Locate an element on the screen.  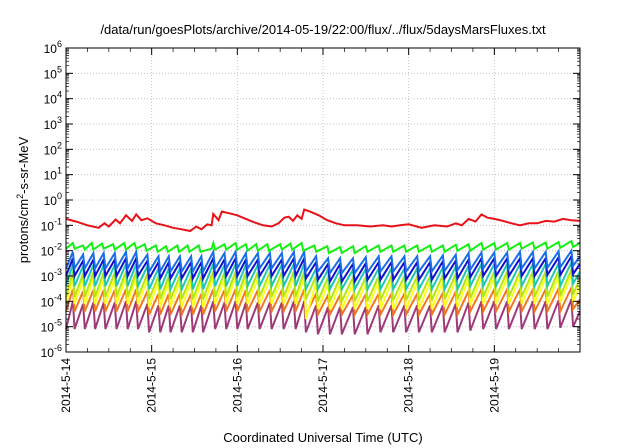
y-tick-exp: 0 is located at coordinates (59, 196).